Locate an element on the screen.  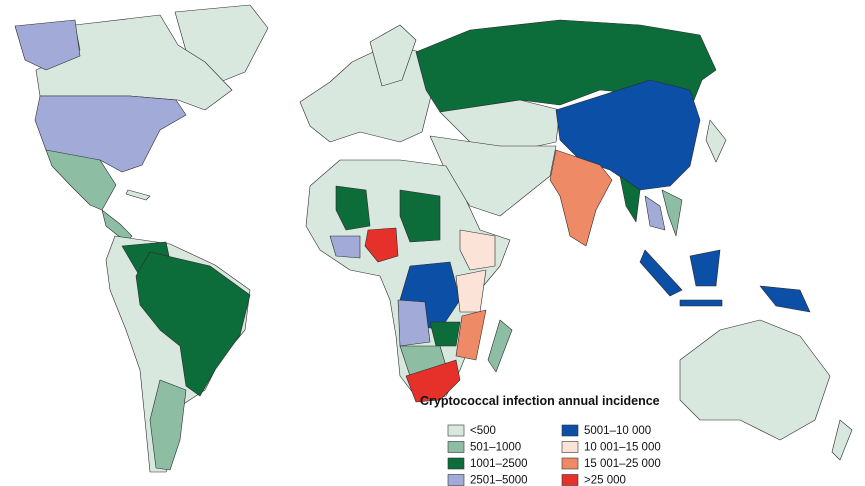
cuba is located at coordinates (138, 195).